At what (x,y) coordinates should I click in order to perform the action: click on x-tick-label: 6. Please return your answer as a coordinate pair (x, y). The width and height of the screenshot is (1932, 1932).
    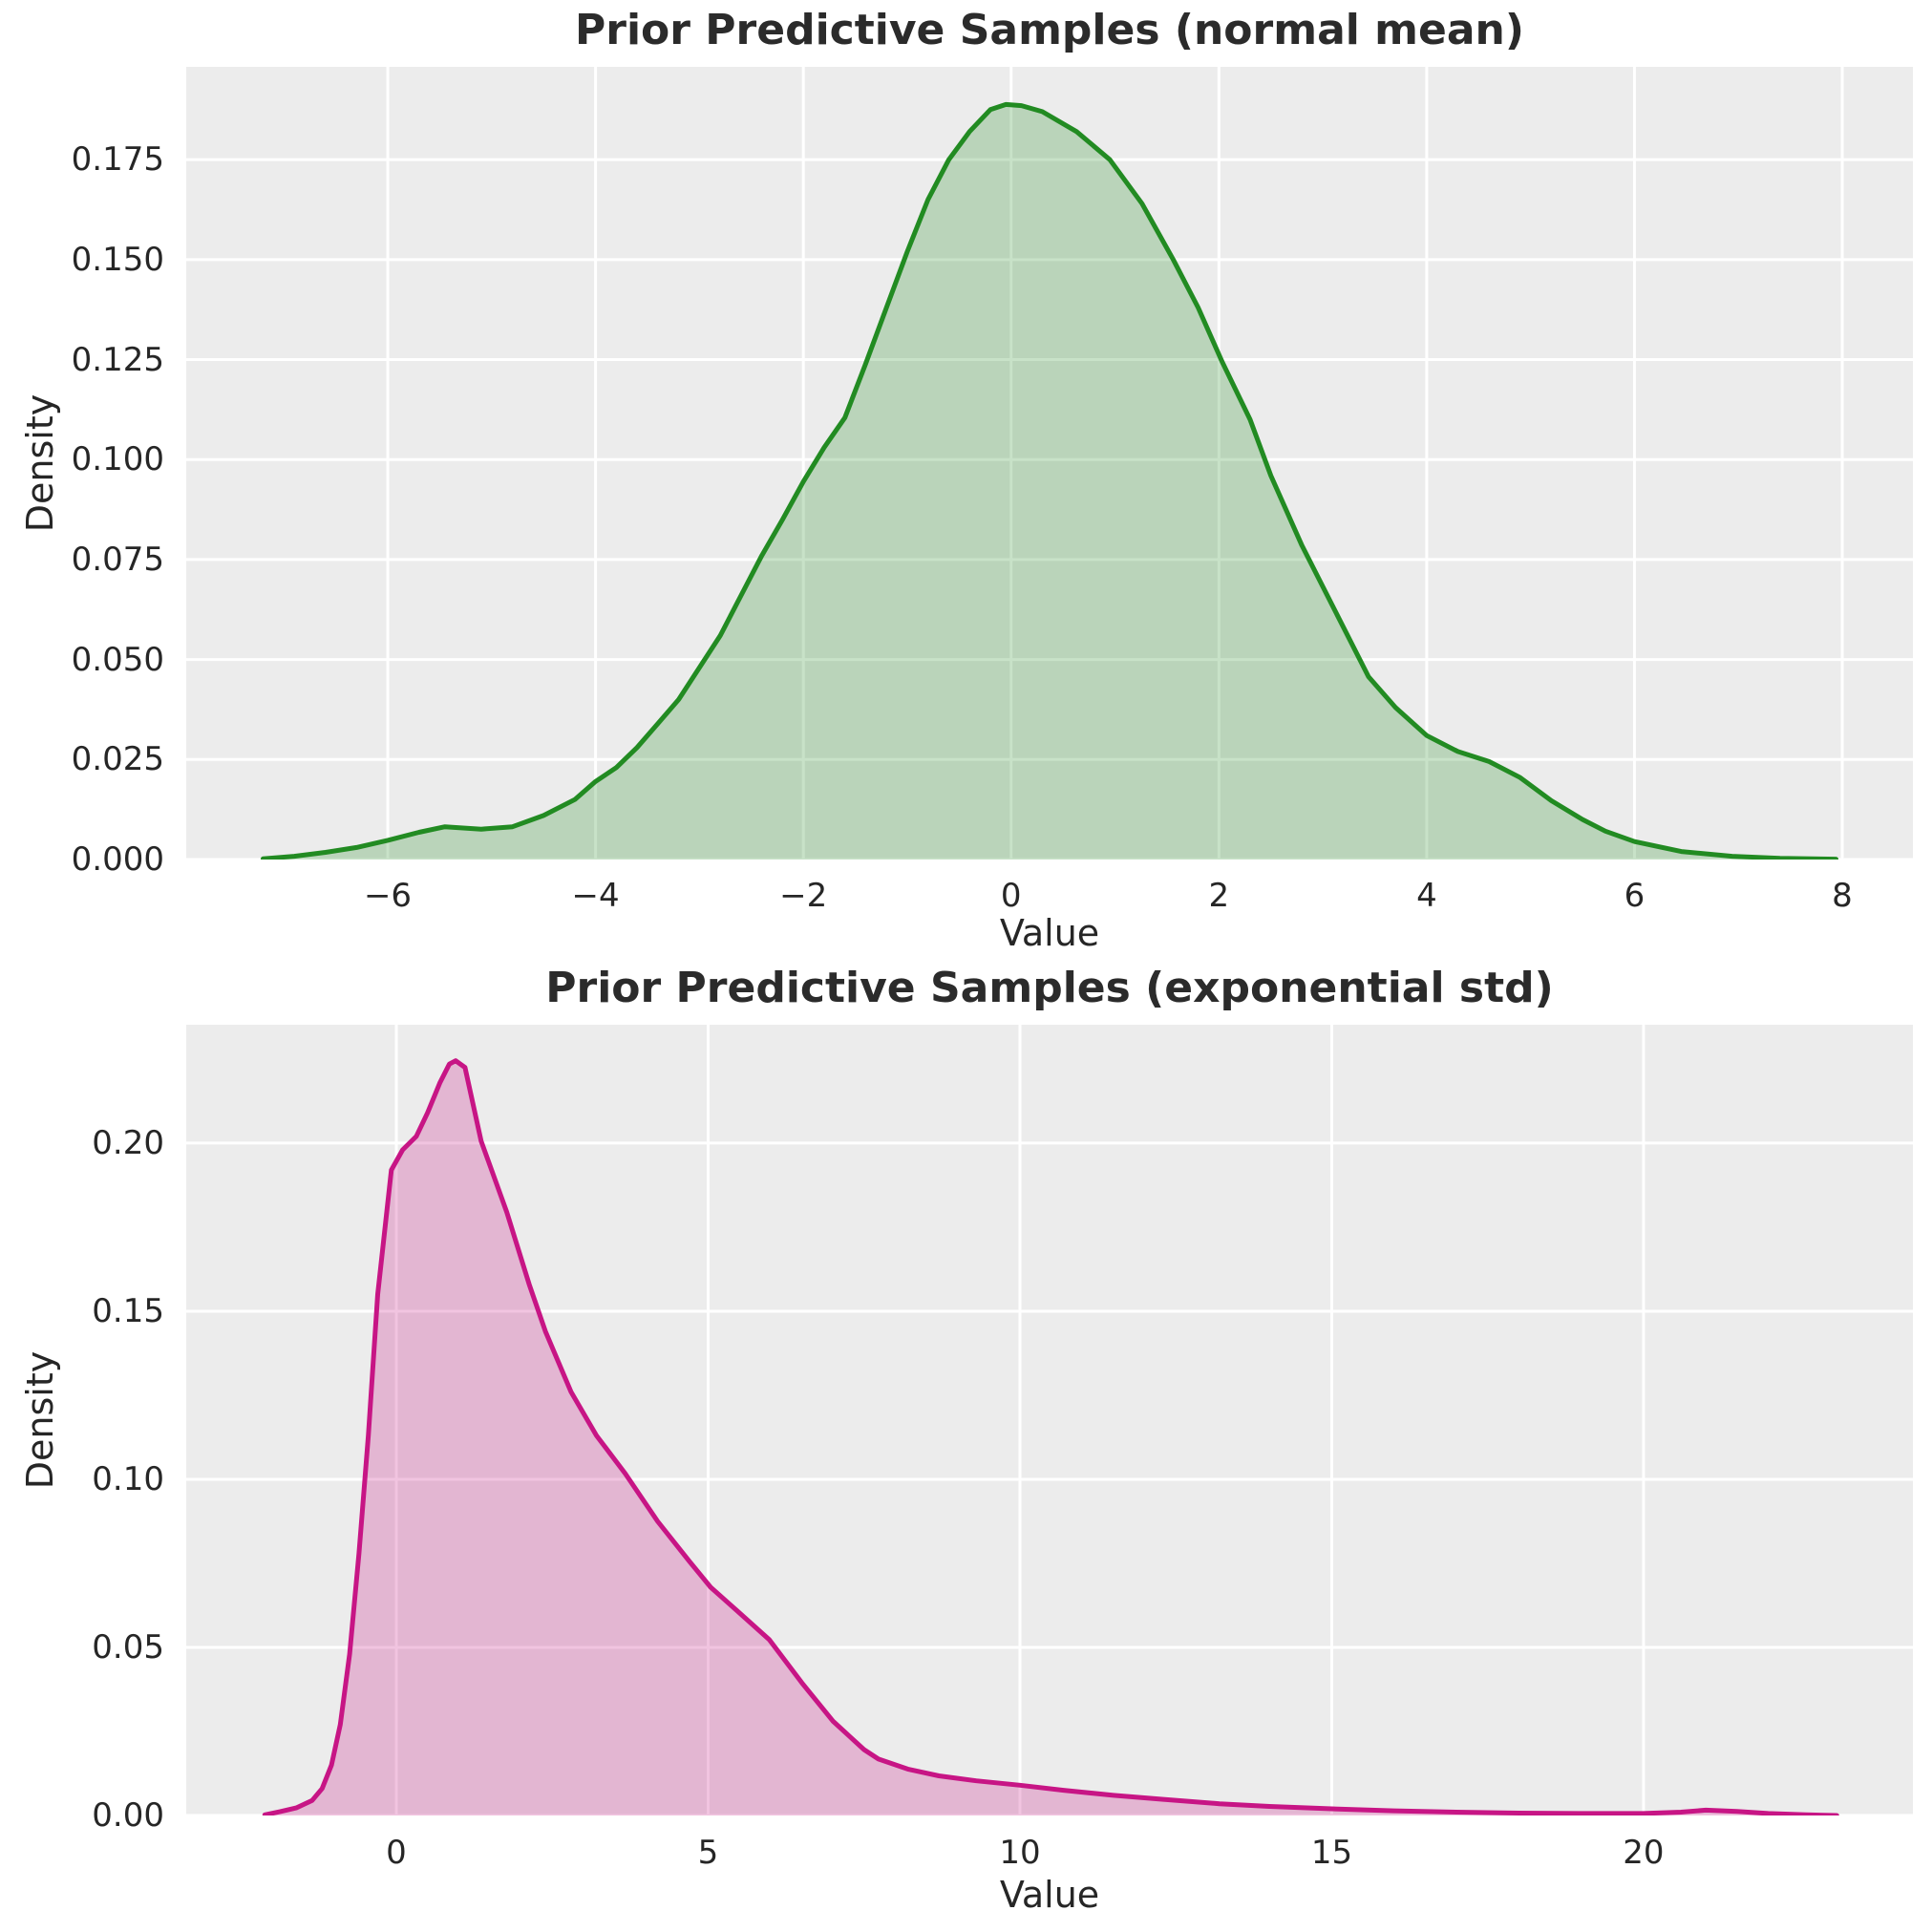
    Looking at the image, I should click on (1634, 896).